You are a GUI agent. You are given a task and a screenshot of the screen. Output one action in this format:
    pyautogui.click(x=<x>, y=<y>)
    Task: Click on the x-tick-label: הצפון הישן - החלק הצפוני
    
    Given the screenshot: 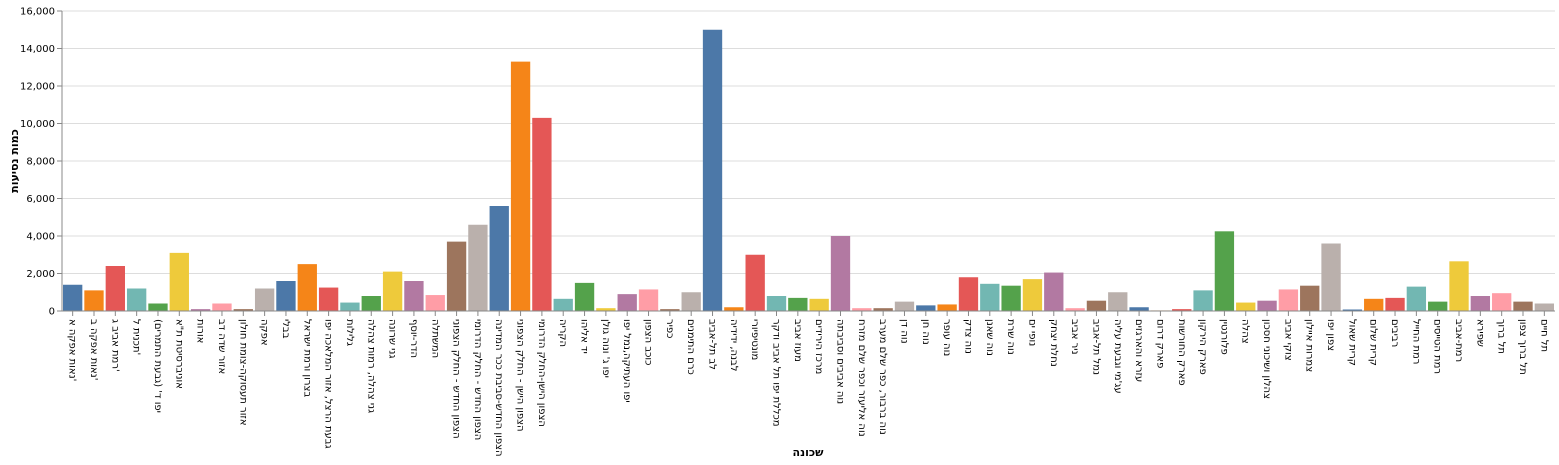 What is the action you would take?
    pyautogui.click(x=520, y=375)
    